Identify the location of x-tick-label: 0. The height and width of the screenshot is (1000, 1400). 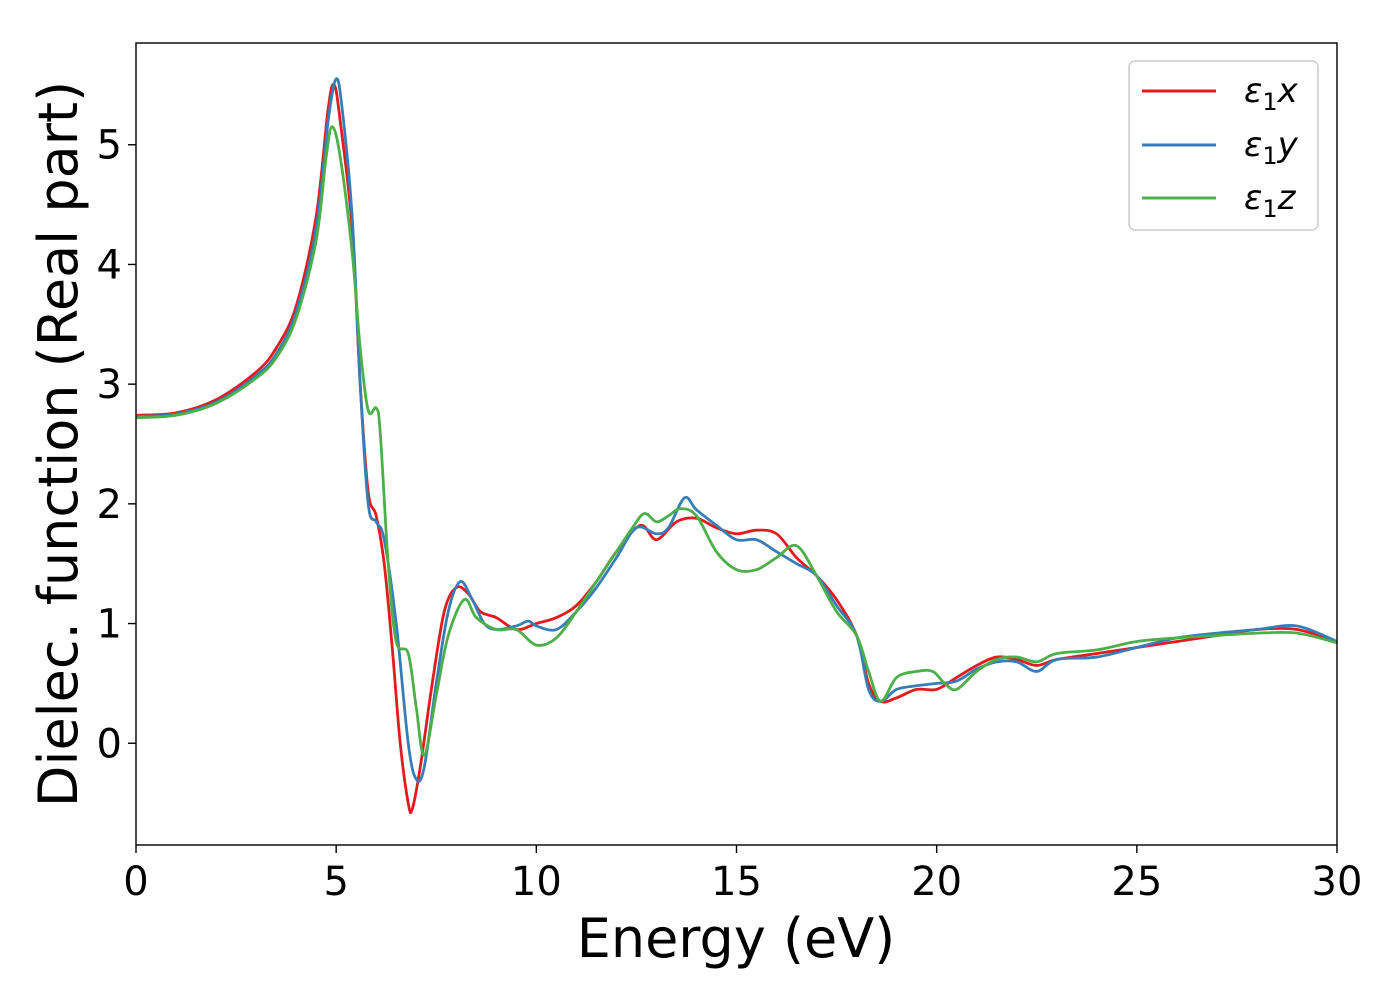
(135, 882).